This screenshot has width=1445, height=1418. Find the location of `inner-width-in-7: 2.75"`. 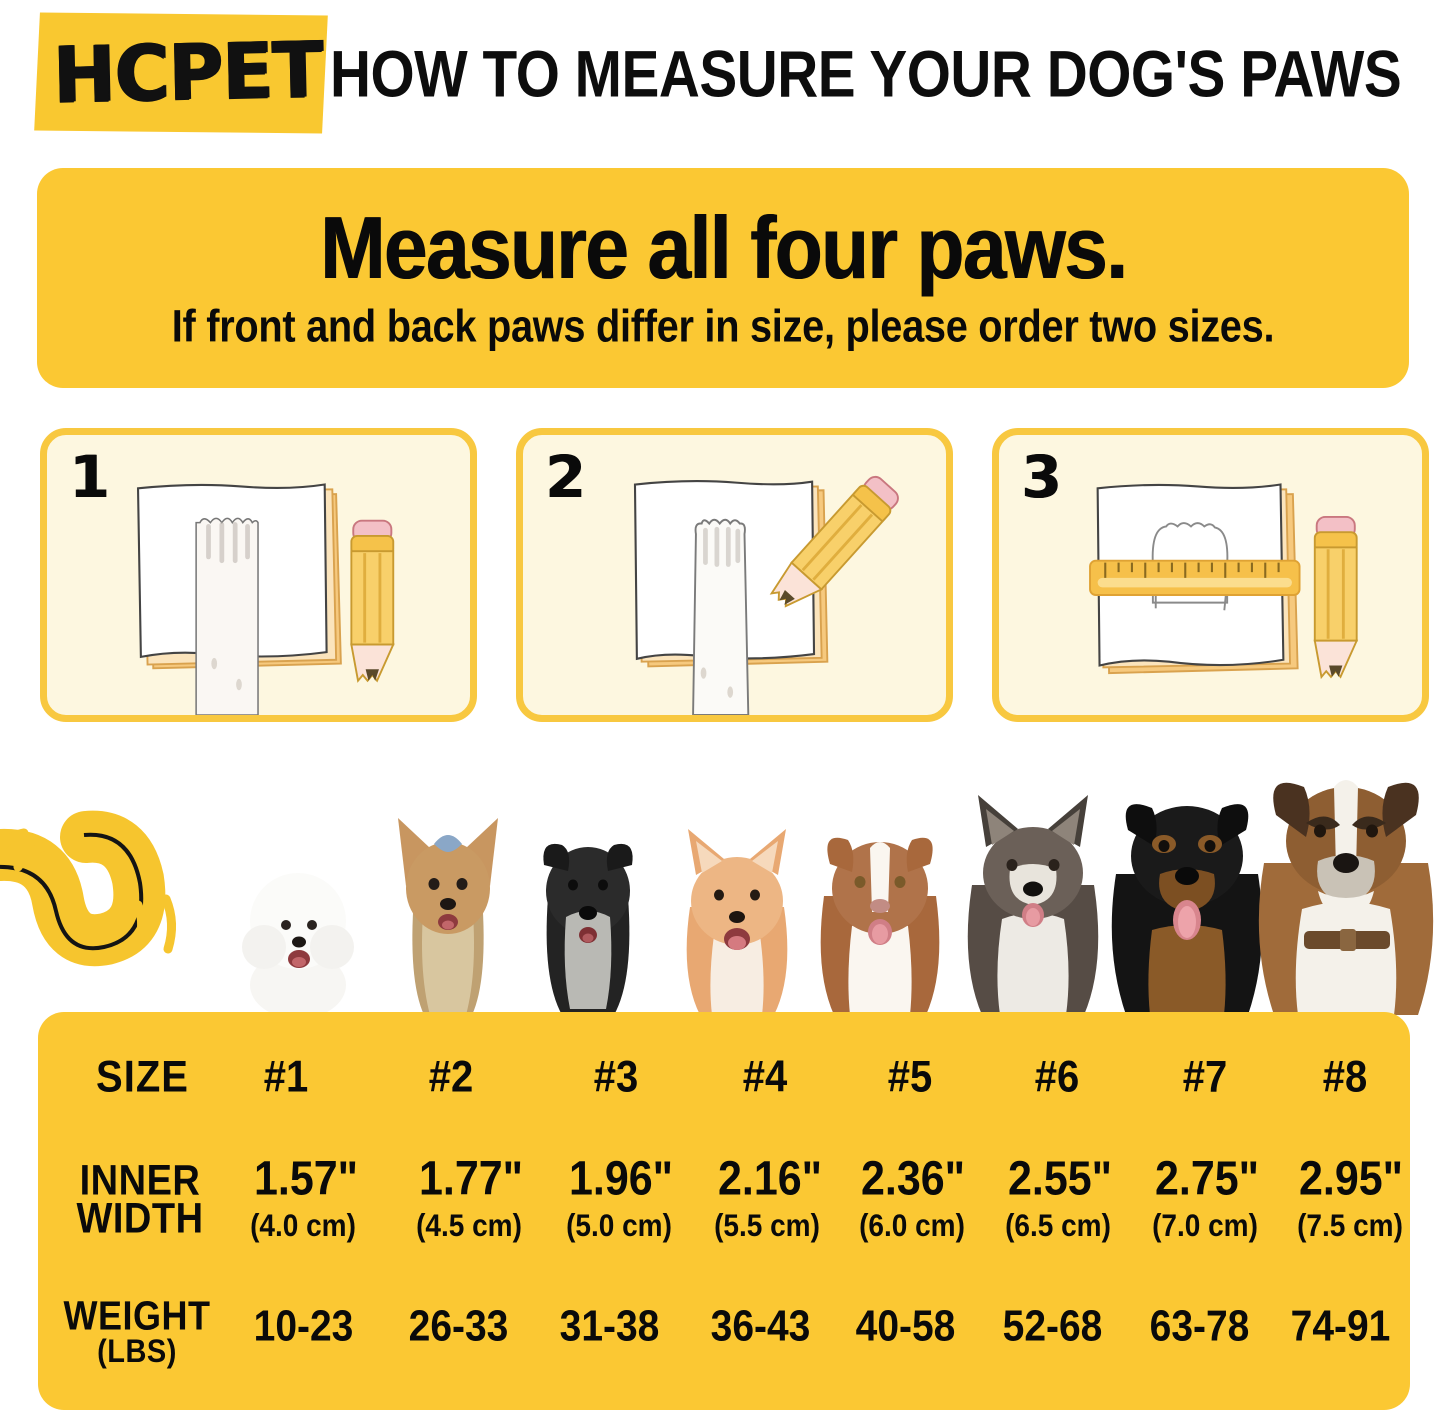

inner-width-in-7: 2.75" is located at coordinates (1207, 1179).